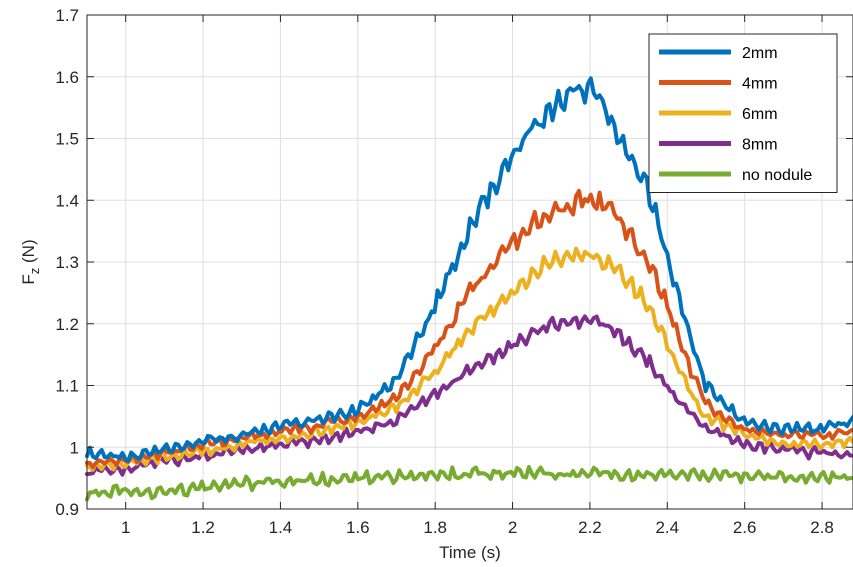 The height and width of the screenshot is (567, 853). Describe the element at coordinates (67, 509) in the screenshot. I see `y-tick-label: 0.9` at that location.